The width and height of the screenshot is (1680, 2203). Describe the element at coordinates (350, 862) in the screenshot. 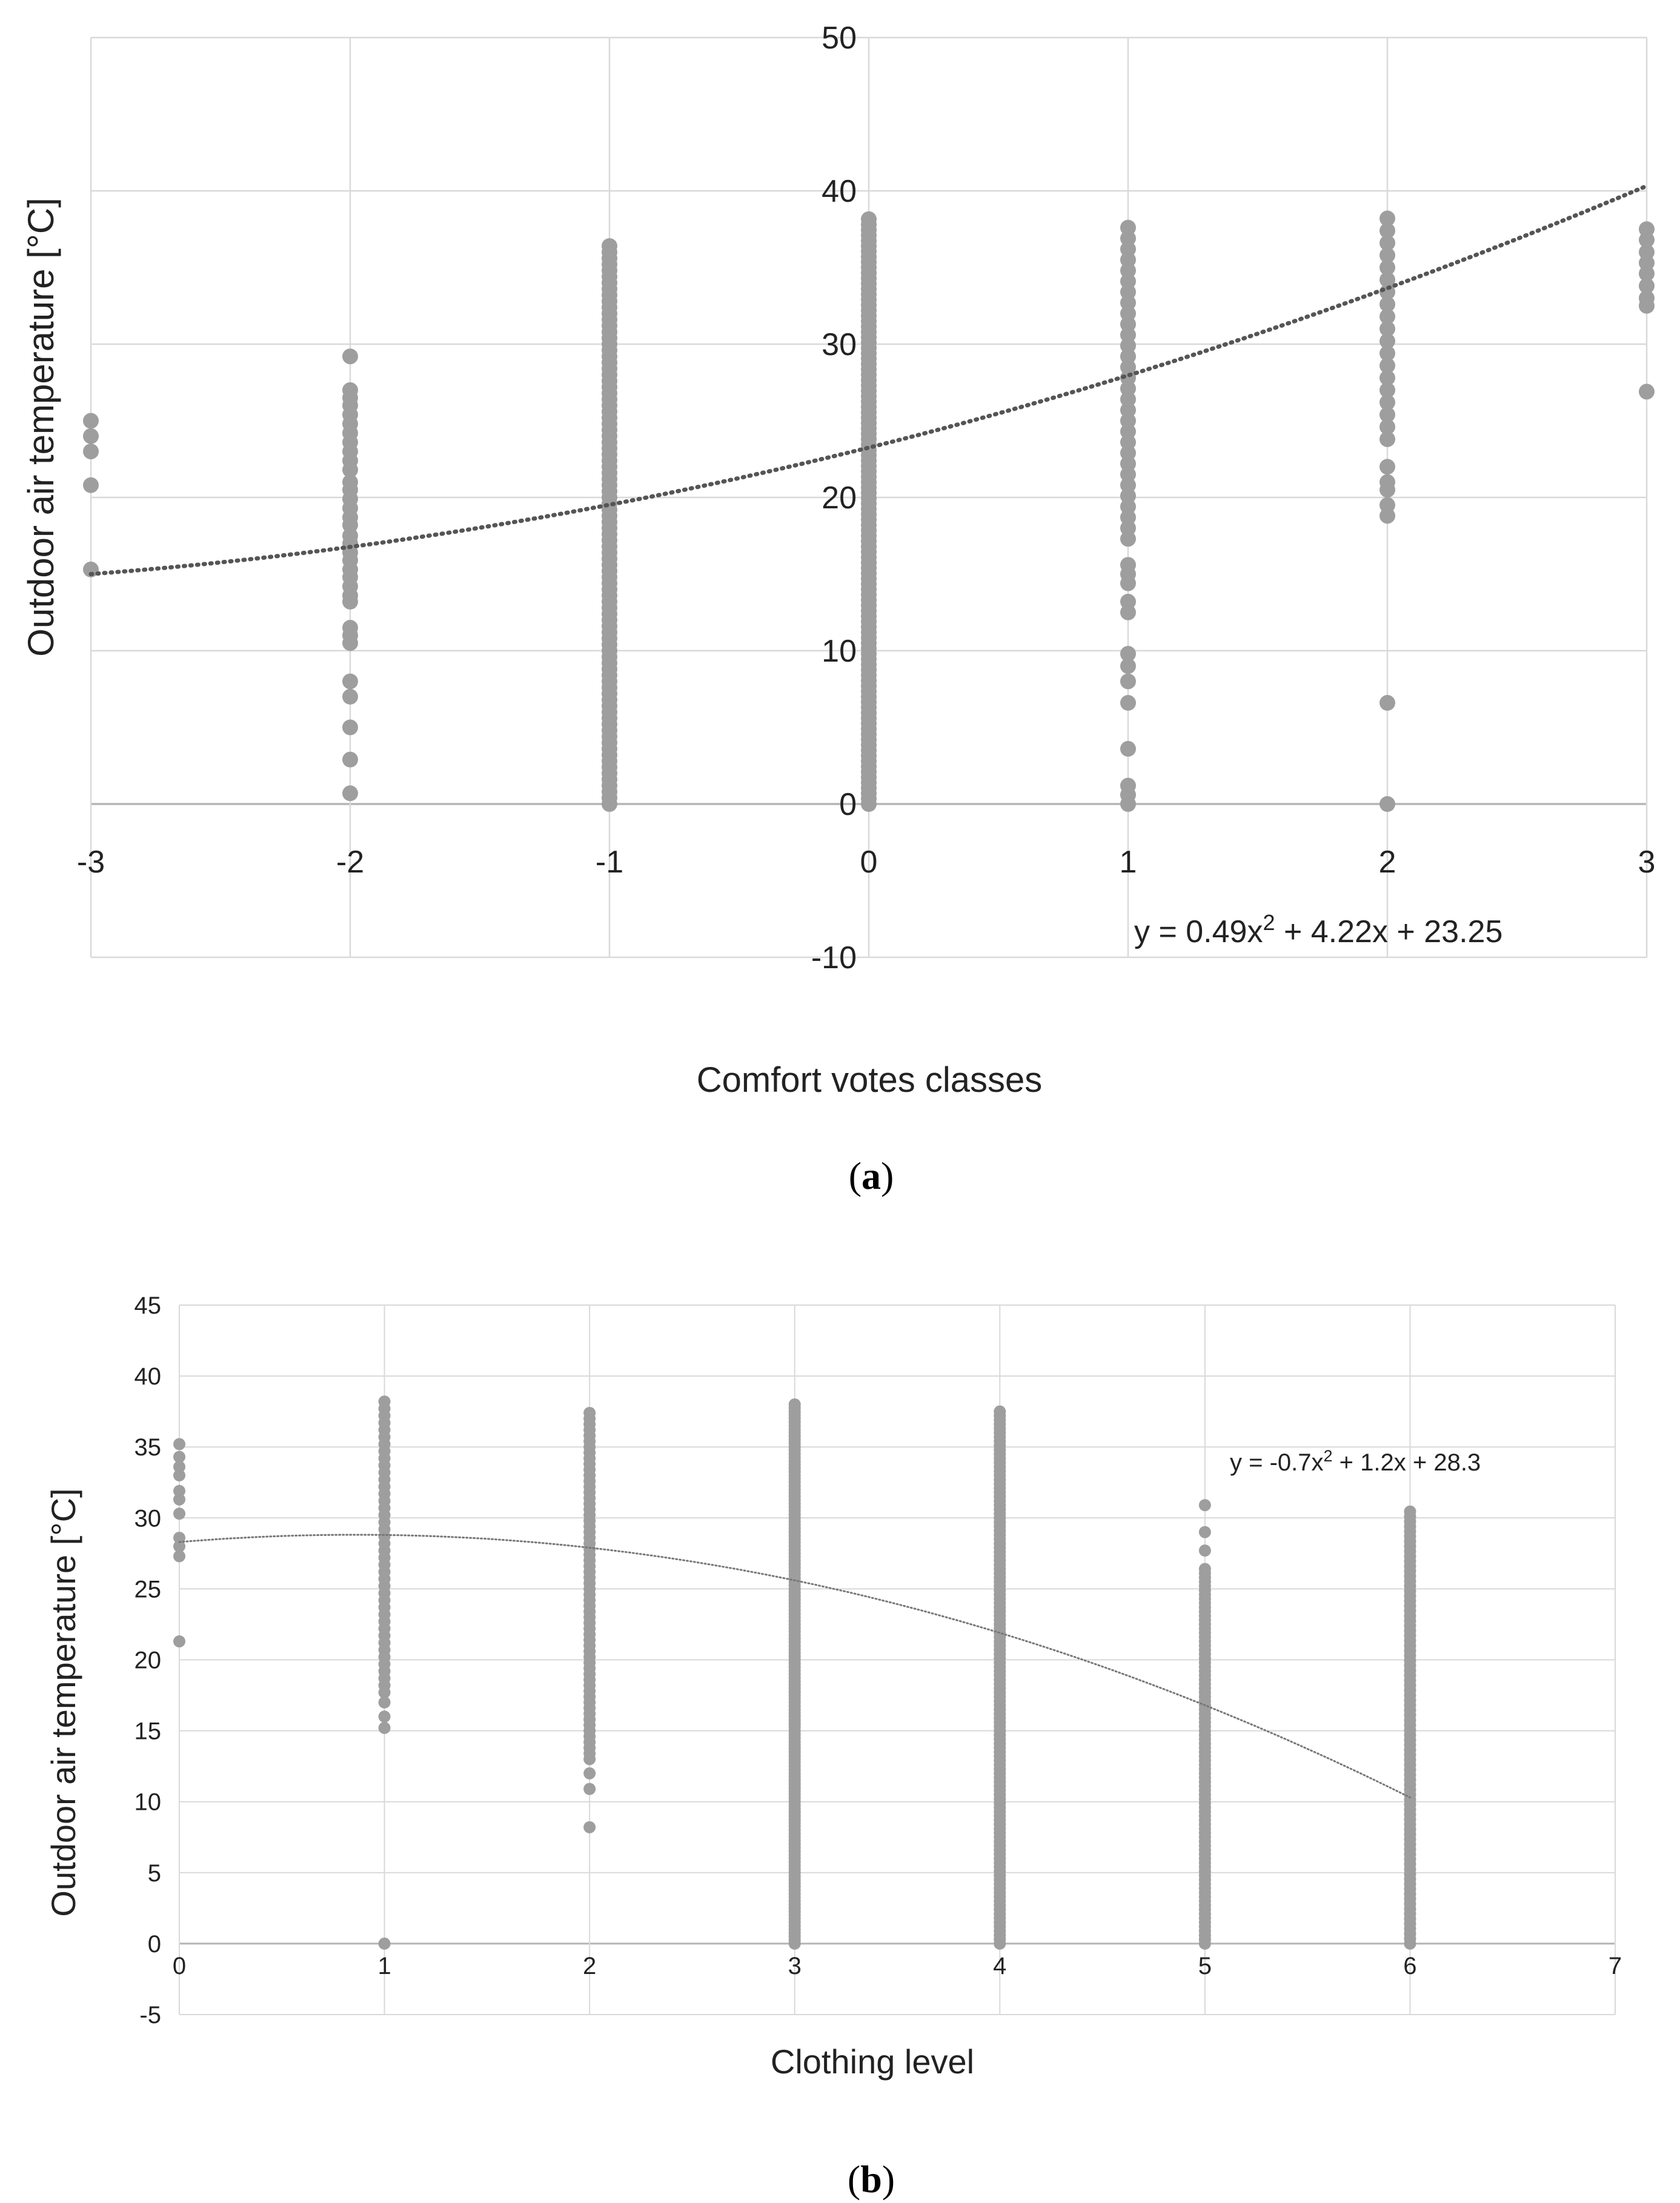

I see `x-tick-label: -2` at that location.